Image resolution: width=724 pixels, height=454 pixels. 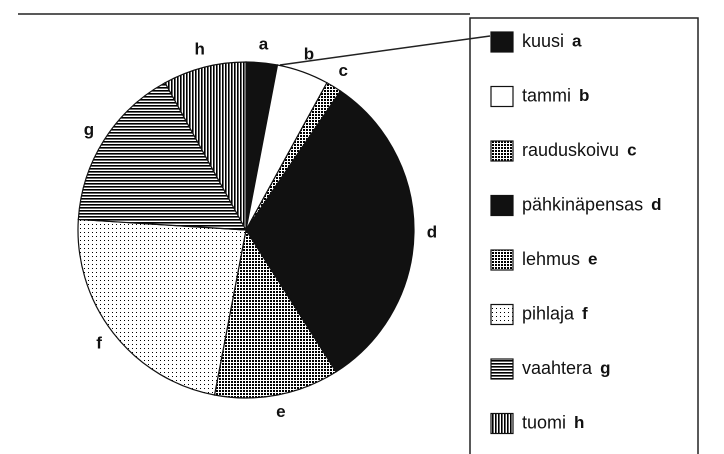 What do you see at coordinates (585, 313) in the screenshot?
I see `legend-letter: f` at bounding box center [585, 313].